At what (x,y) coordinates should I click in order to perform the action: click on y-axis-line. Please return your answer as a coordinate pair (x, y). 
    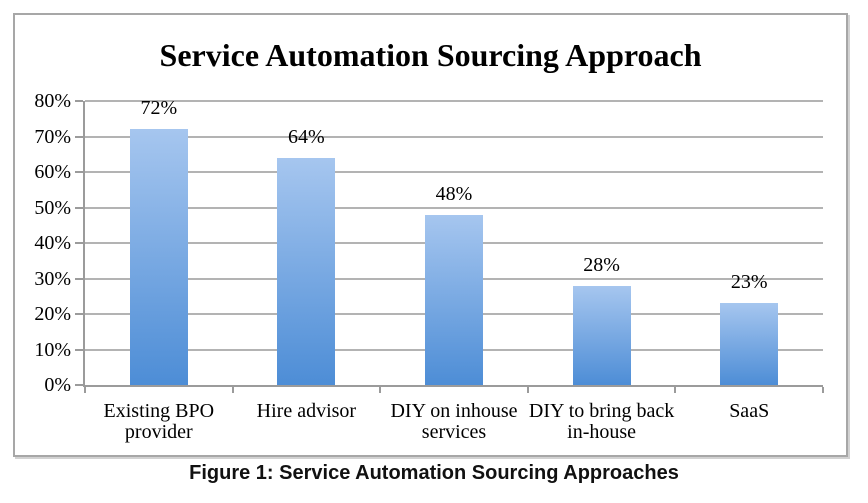
    Looking at the image, I should click on (84, 244).